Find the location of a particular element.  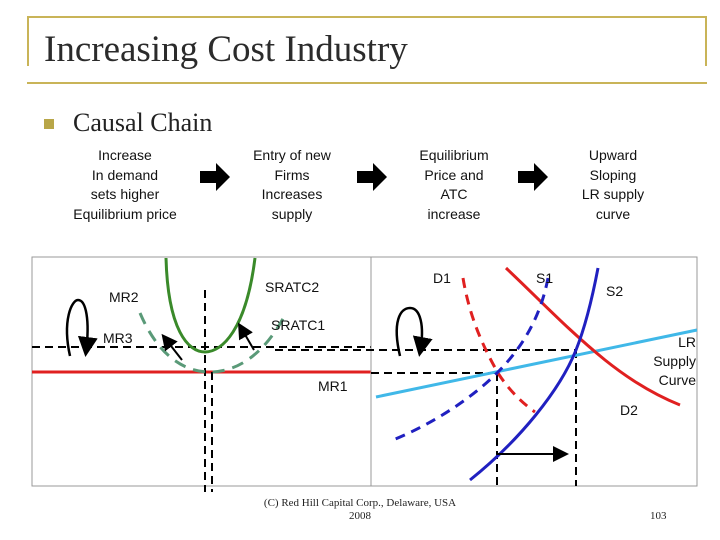

title-frame-left is located at coordinates (28, 41).